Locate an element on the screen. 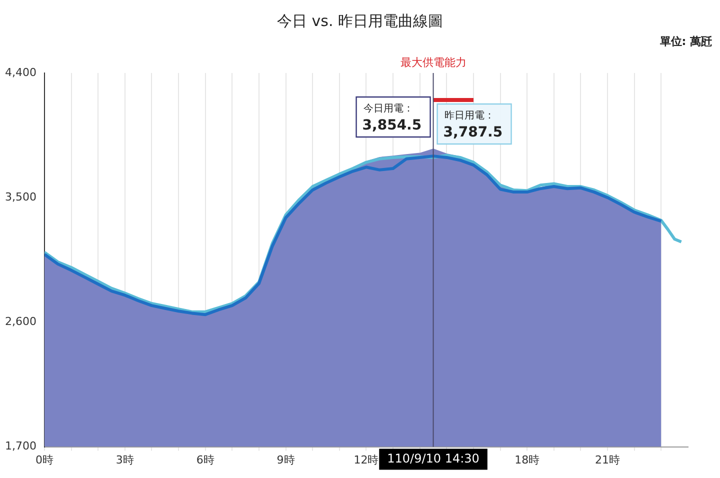 The image size is (720, 478). annotation: 3,787.5 is located at coordinates (473, 132).